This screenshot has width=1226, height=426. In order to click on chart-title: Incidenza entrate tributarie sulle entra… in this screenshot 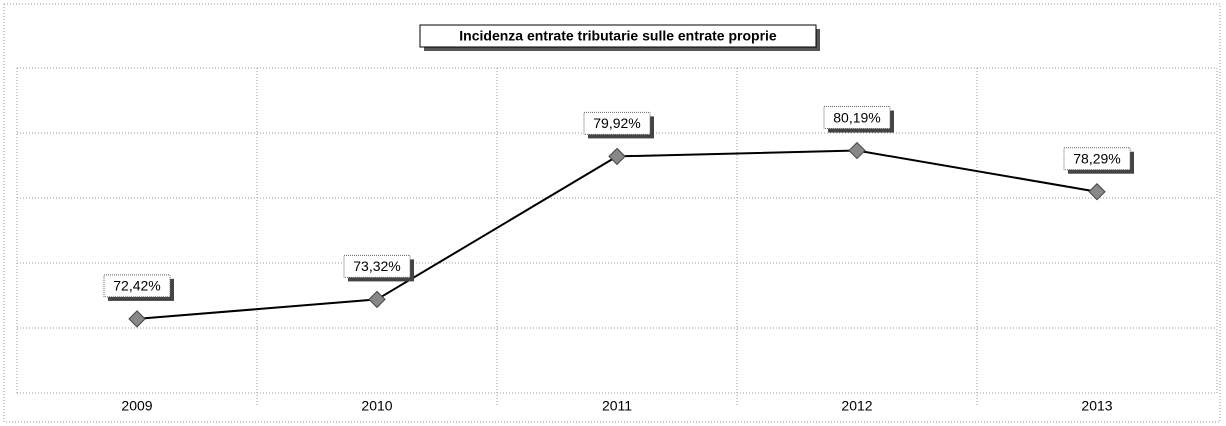, I will do `click(618, 36)`.